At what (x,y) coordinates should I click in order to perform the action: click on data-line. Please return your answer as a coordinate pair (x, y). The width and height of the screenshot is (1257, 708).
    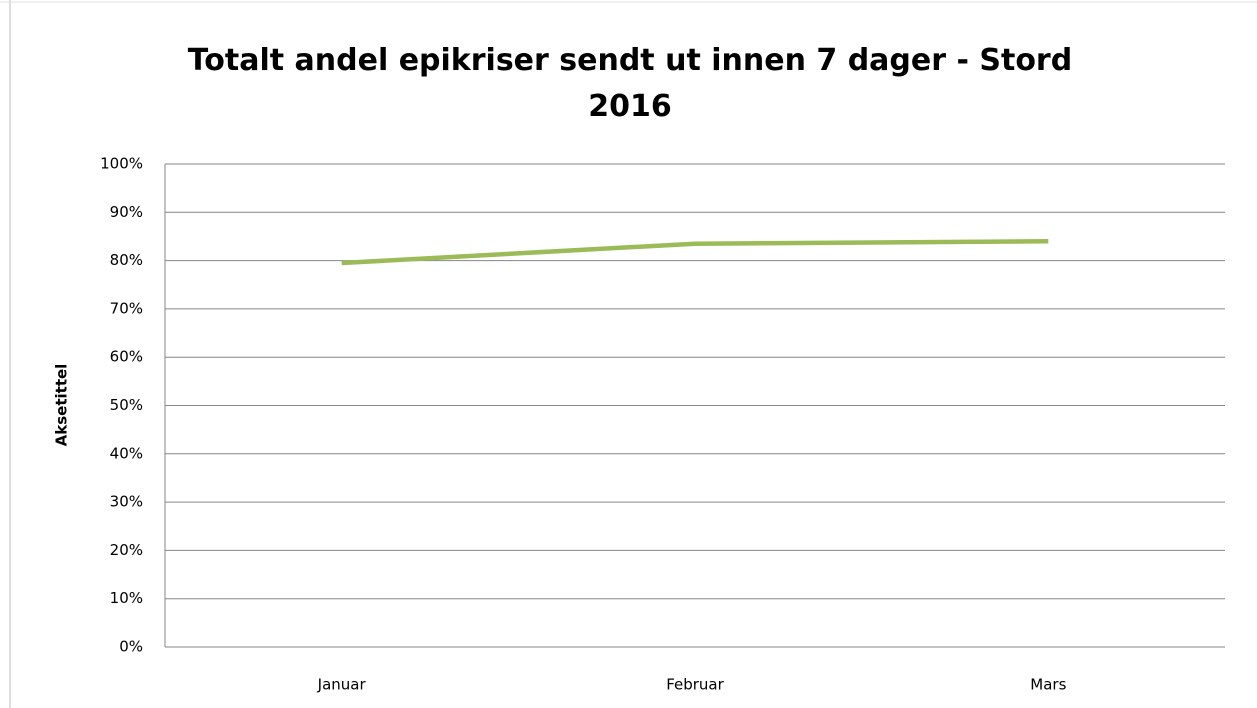
    Looking at the image, I should click on (695, 252).